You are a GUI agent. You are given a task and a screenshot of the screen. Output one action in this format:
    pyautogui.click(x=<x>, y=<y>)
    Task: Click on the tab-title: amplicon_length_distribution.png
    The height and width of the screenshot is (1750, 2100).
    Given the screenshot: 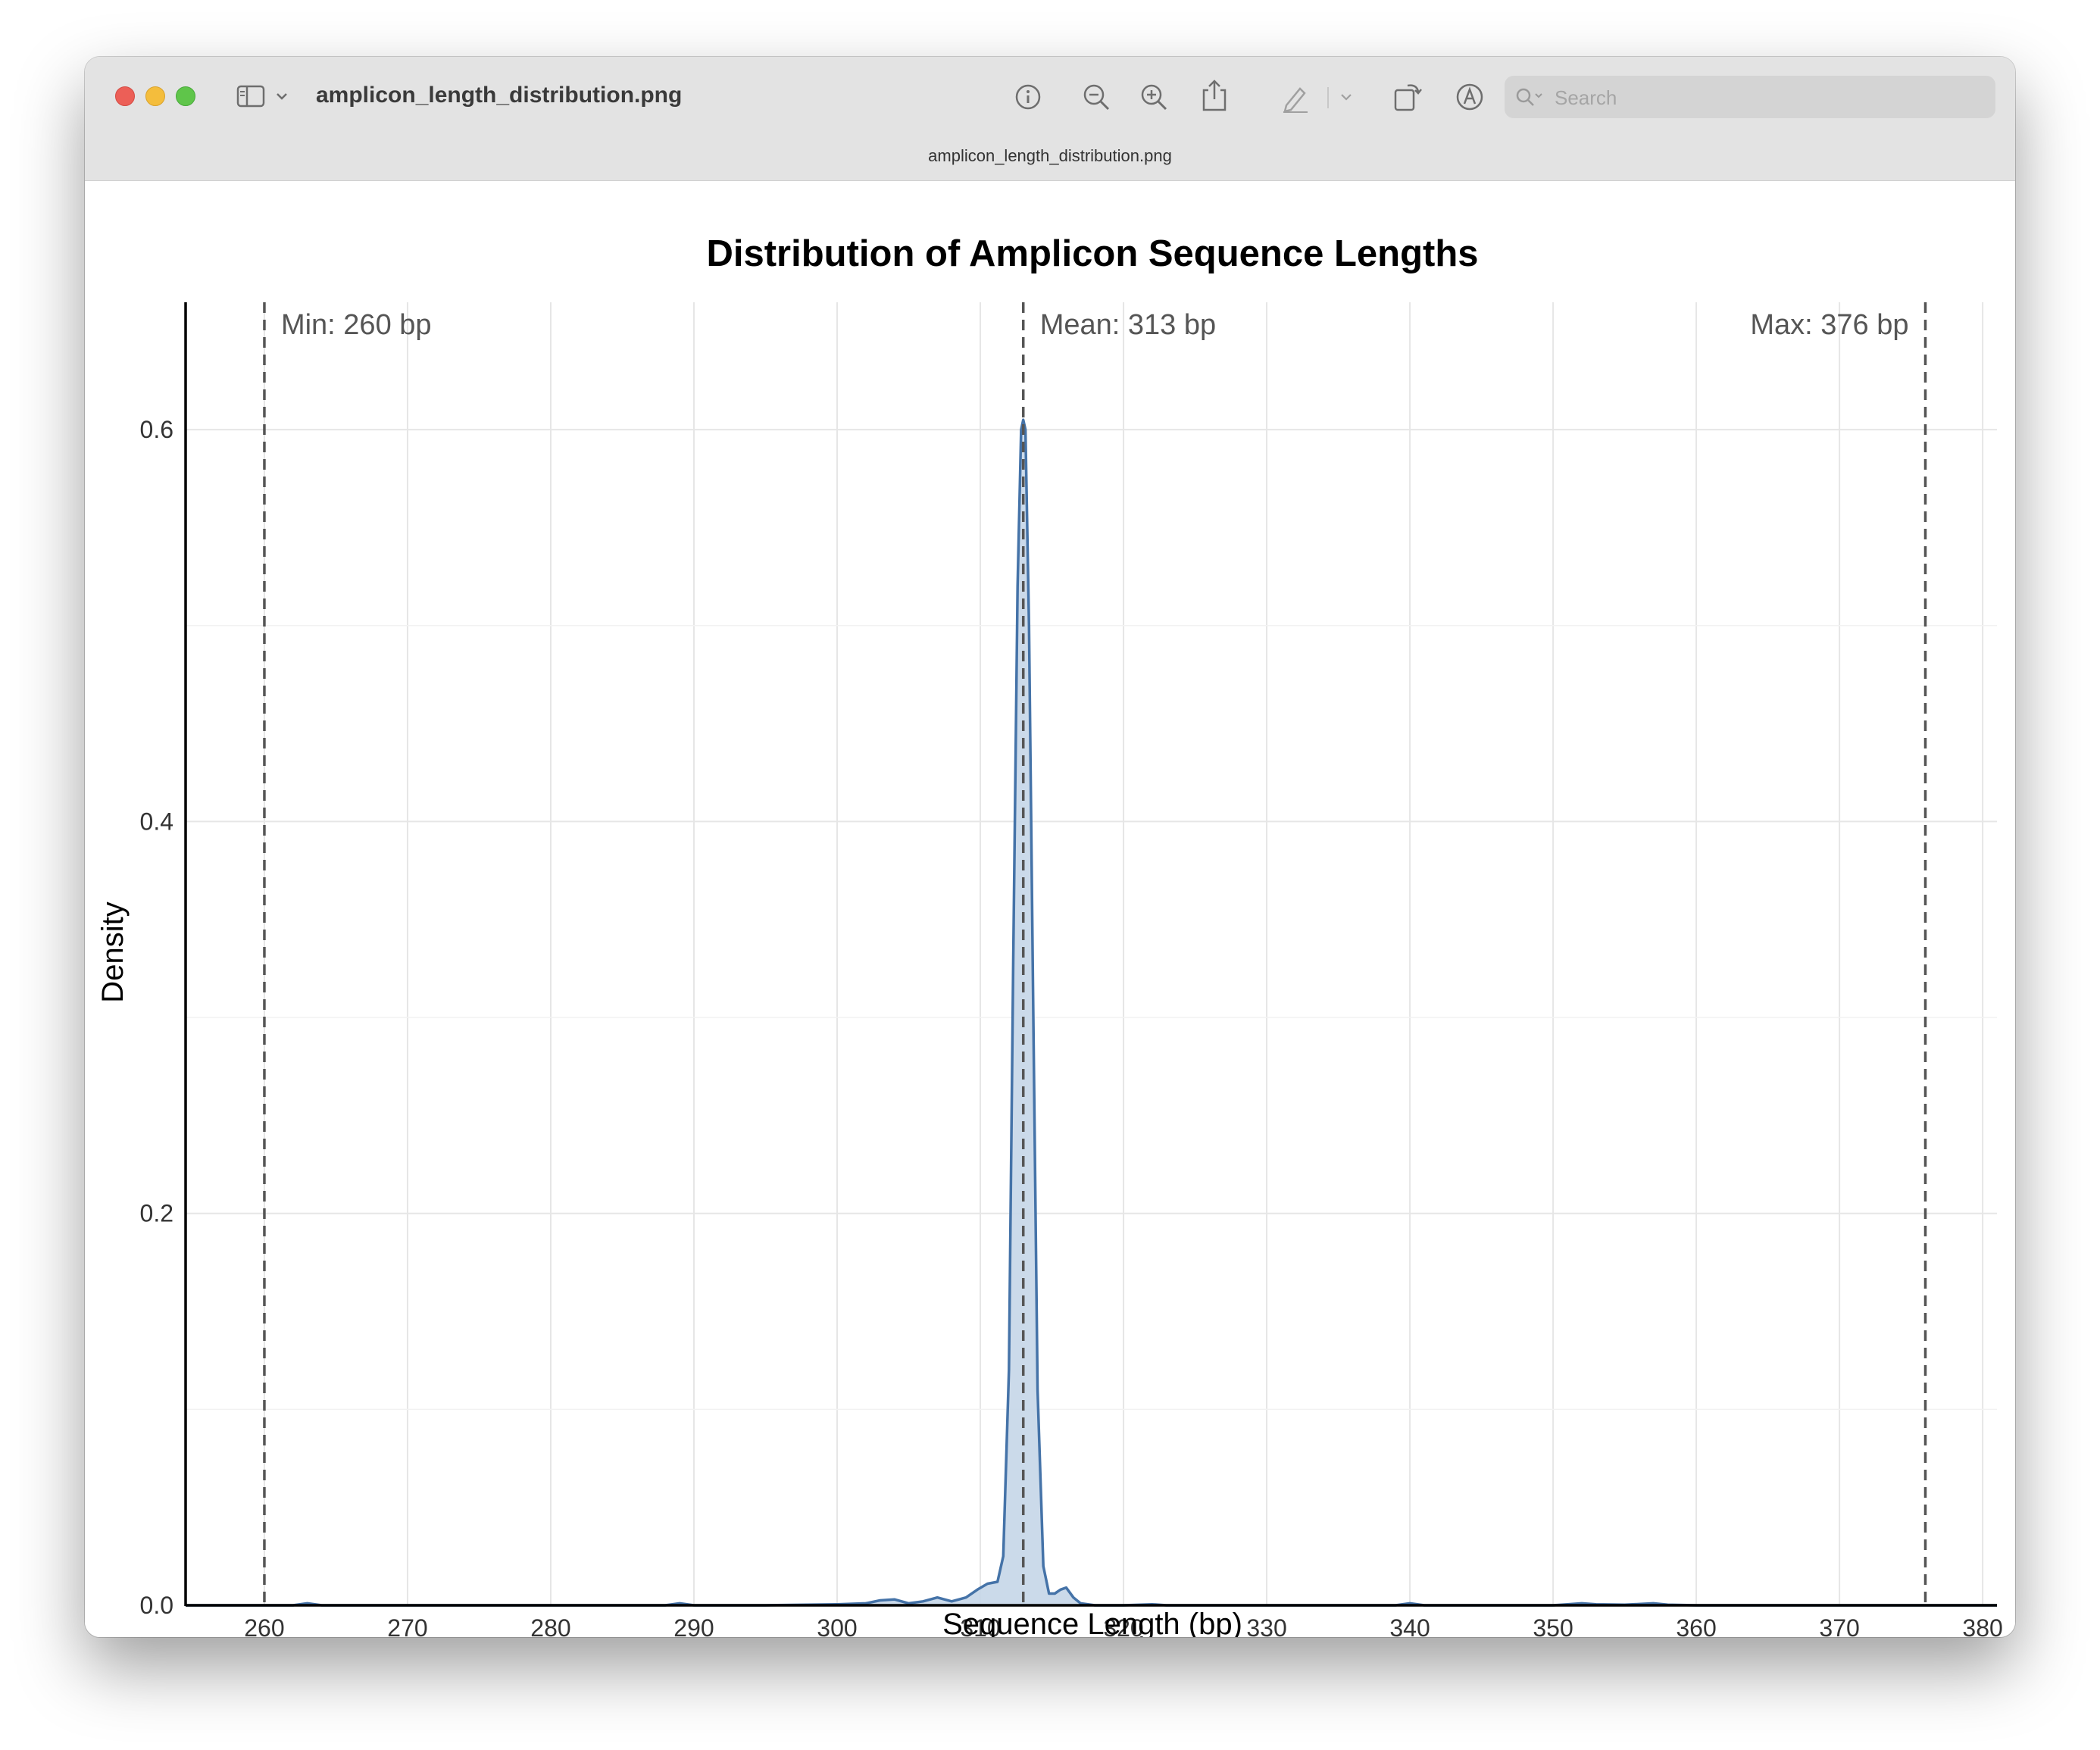 What is the action you would take?
    pyautogui.click(x=1050, y=155)
    